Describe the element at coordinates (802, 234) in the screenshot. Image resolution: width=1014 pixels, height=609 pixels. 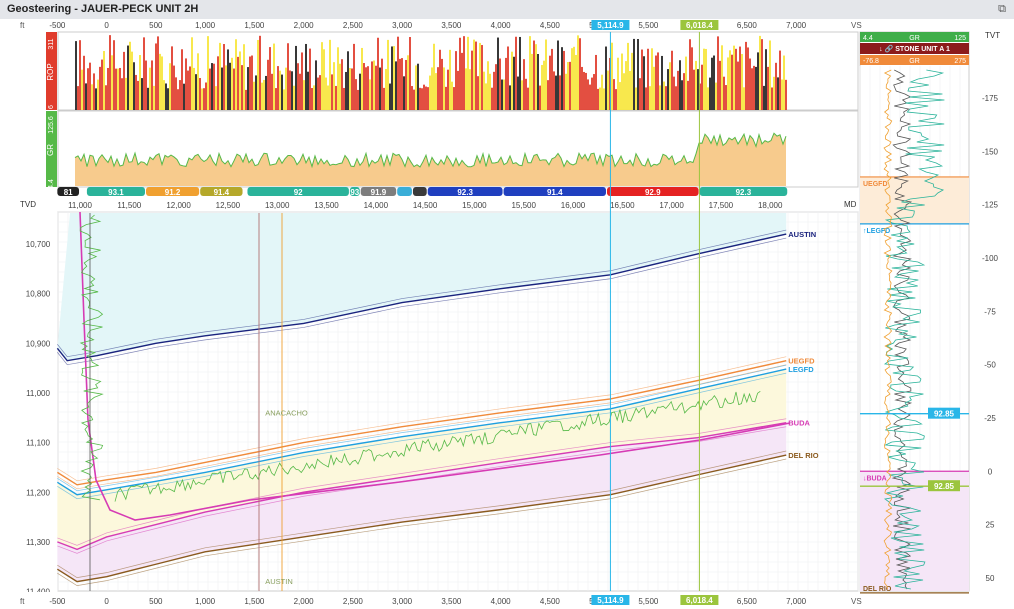
I see `formation-label: AUSTIN` at that location.